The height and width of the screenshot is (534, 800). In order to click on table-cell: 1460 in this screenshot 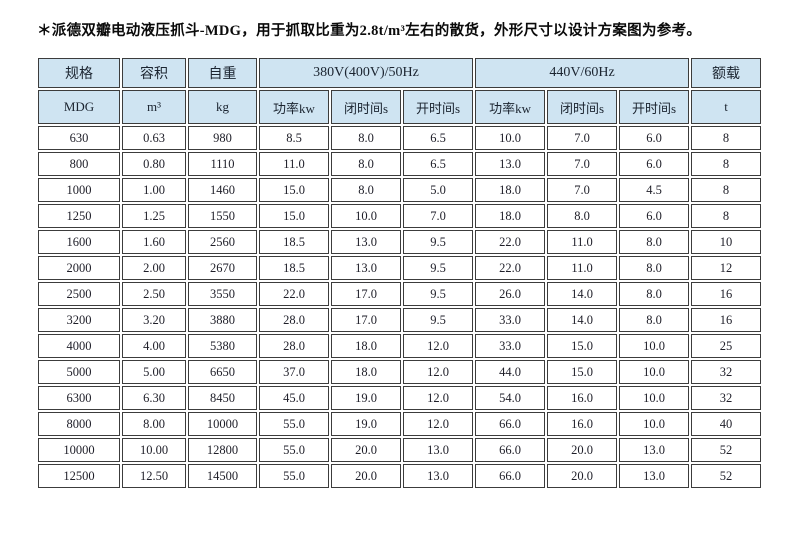, I will do `click(222, 190)`.